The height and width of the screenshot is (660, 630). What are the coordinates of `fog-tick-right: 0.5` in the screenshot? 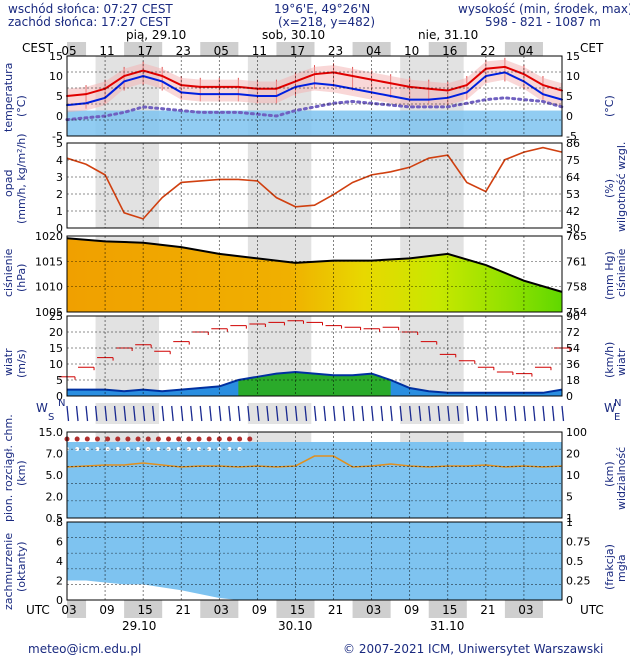 It's located at (575, 561).